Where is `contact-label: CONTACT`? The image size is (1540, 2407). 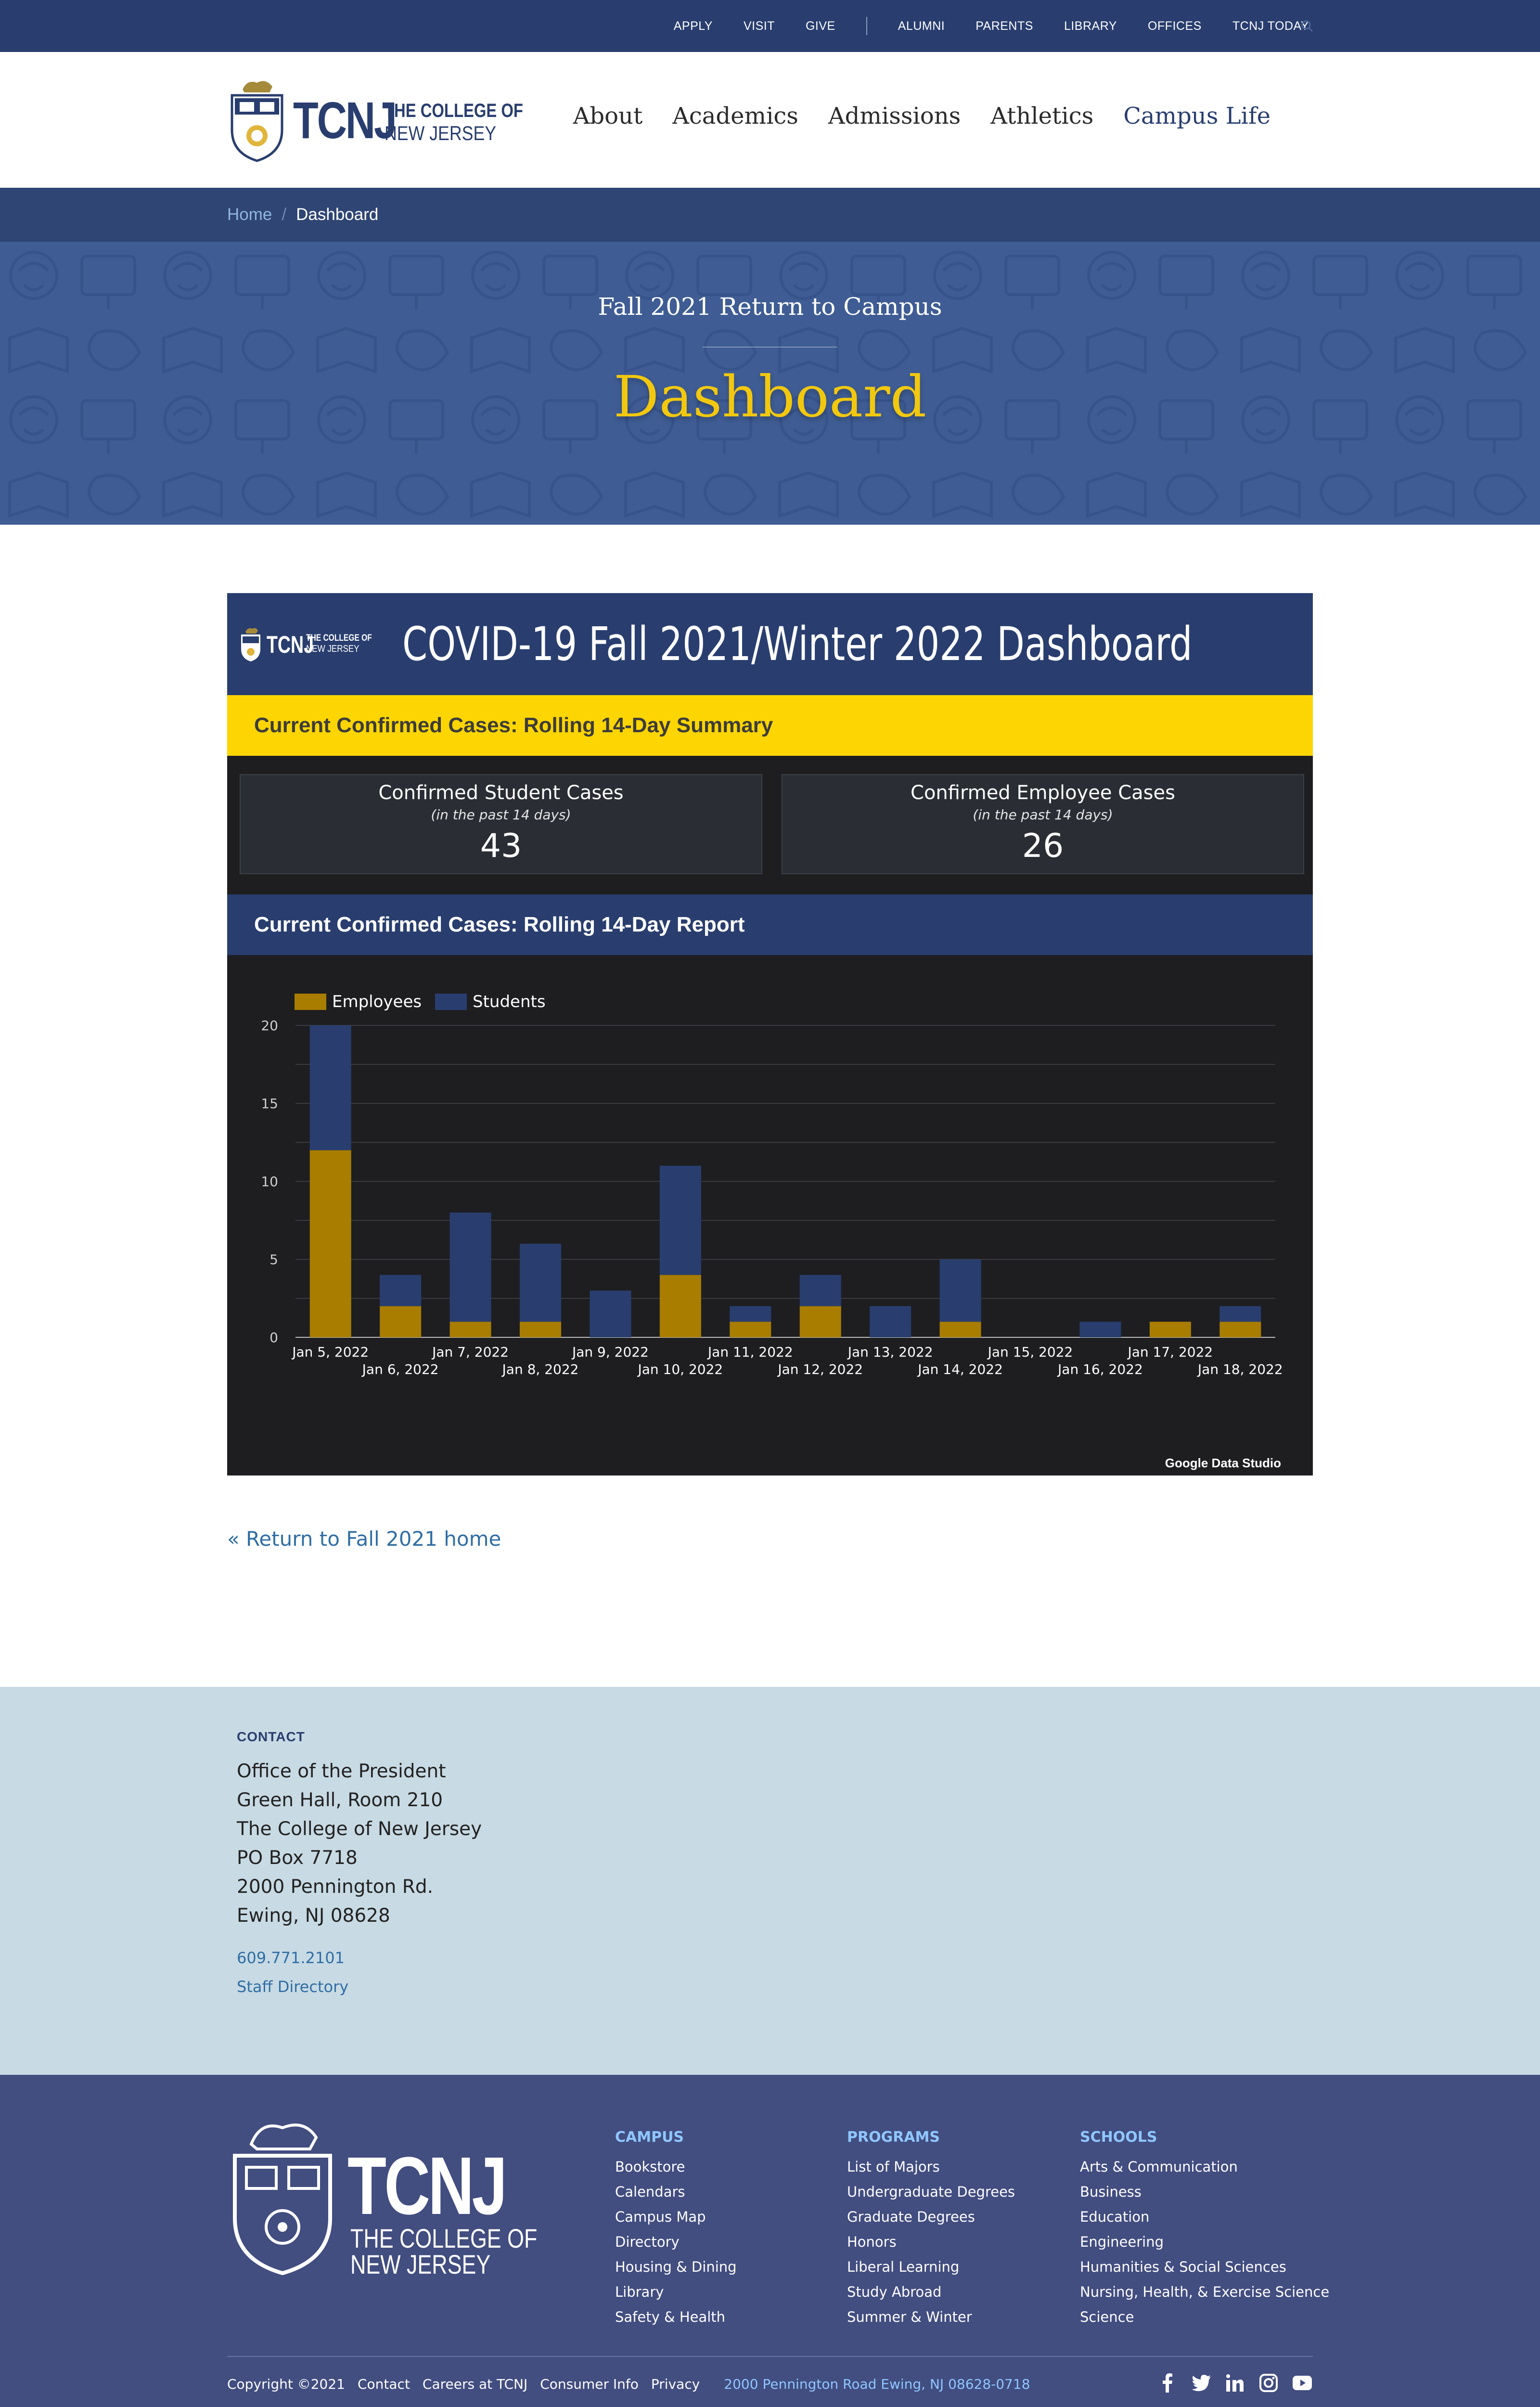
contact-label: CONTACT is located at coordinates (271, 1736).